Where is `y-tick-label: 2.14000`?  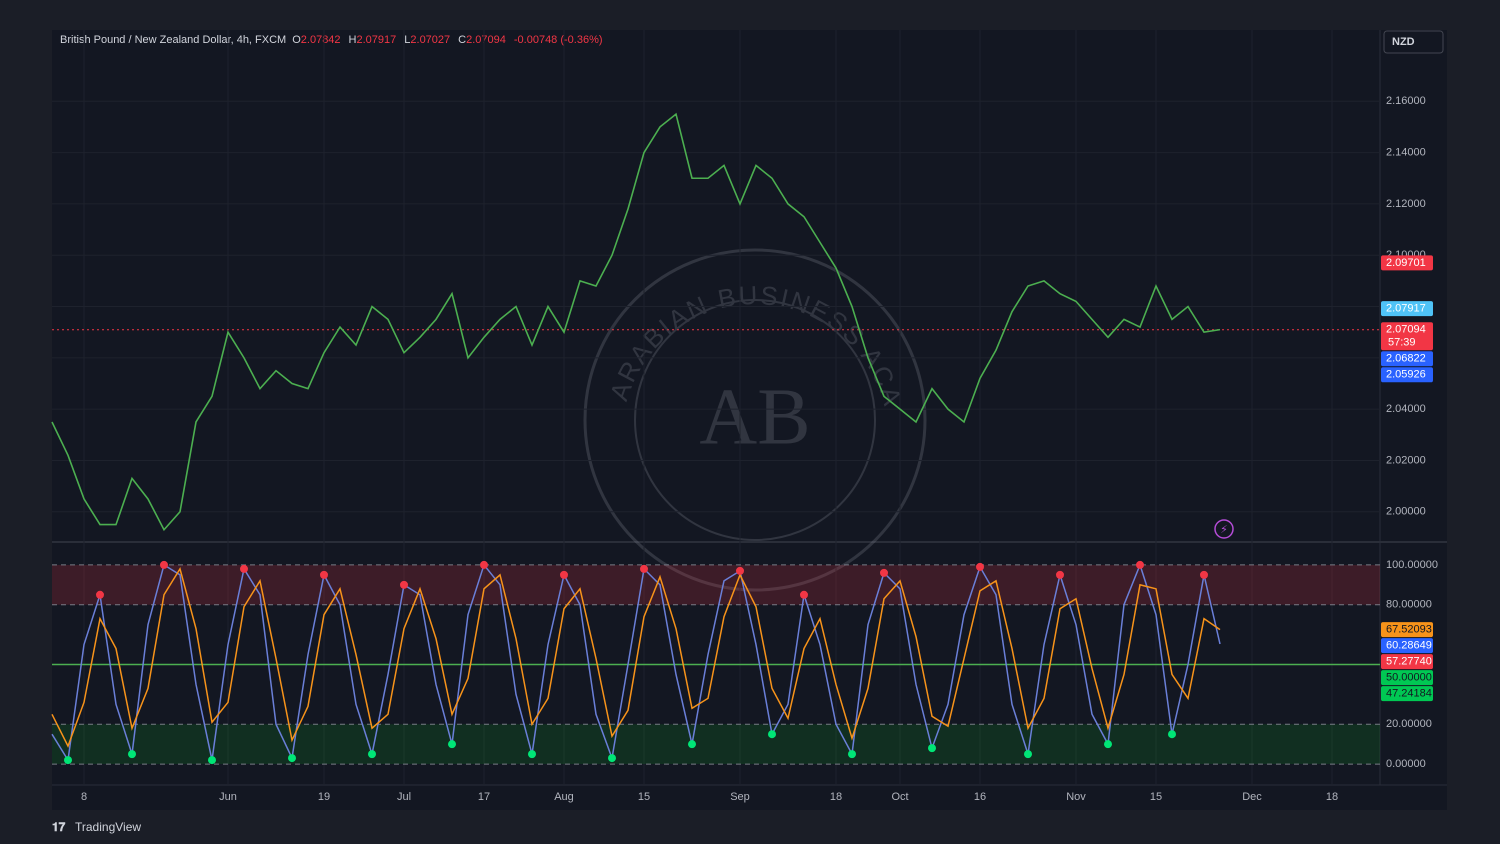
y-tick-label: 2.14000 is located at coordinates (1406, 152).